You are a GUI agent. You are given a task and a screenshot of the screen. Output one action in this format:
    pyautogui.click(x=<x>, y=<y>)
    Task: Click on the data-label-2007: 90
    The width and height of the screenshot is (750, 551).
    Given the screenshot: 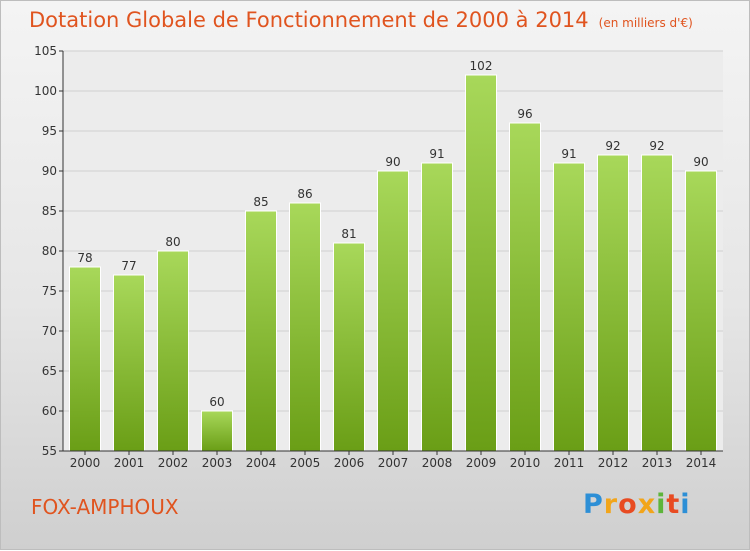 What is the action you would take?
    pyautogui.click(x=392, y=162)
    